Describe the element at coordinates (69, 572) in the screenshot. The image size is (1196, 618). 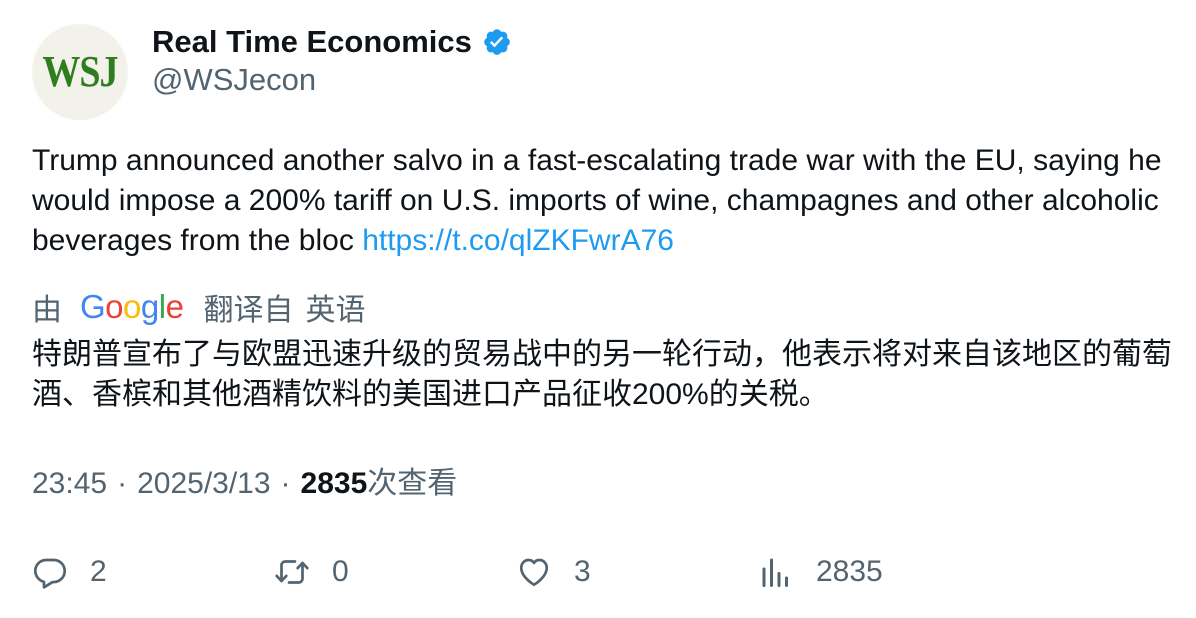
I see `reply-button: 2` at that location.